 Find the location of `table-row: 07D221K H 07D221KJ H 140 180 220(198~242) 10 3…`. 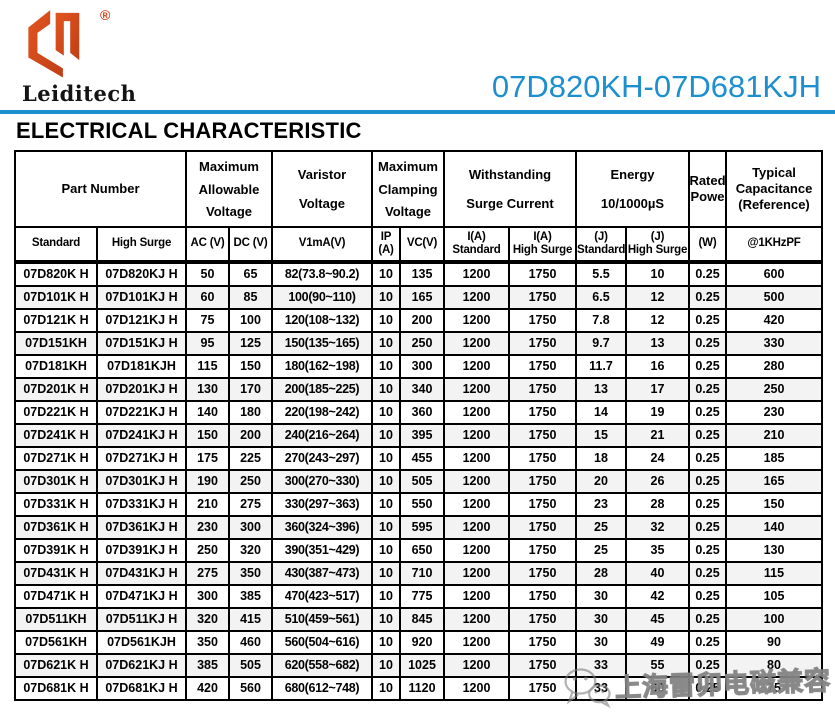

table-row: 07D221K H 07D221KJ H 140 180 220(198~242) 10 3… is located at coordinates (418, 412).